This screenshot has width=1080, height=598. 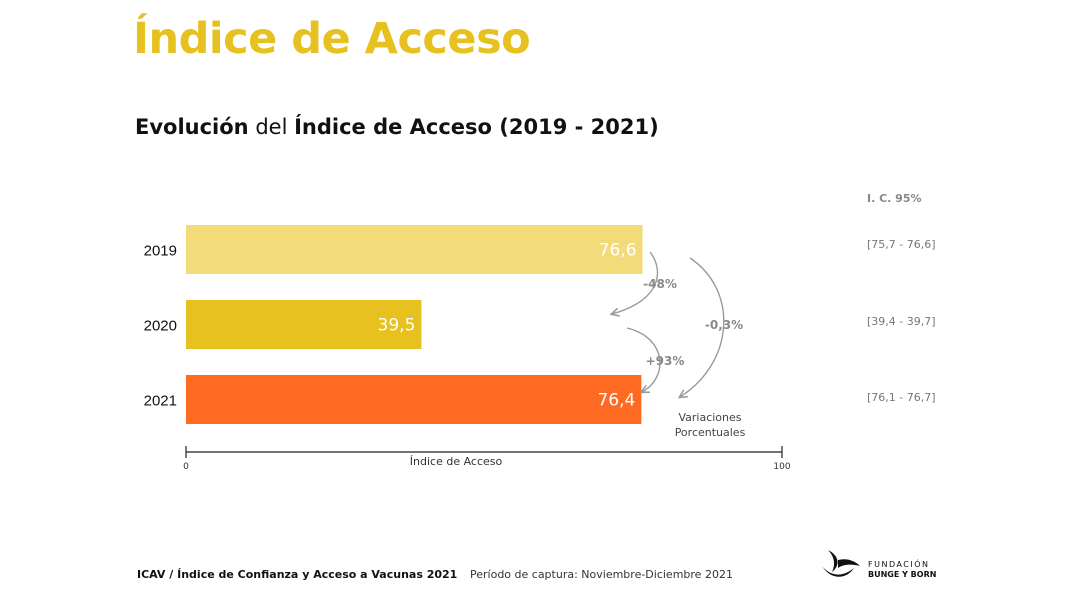 I want to click on arrow-2020-2021, so click(x=643, y=359).